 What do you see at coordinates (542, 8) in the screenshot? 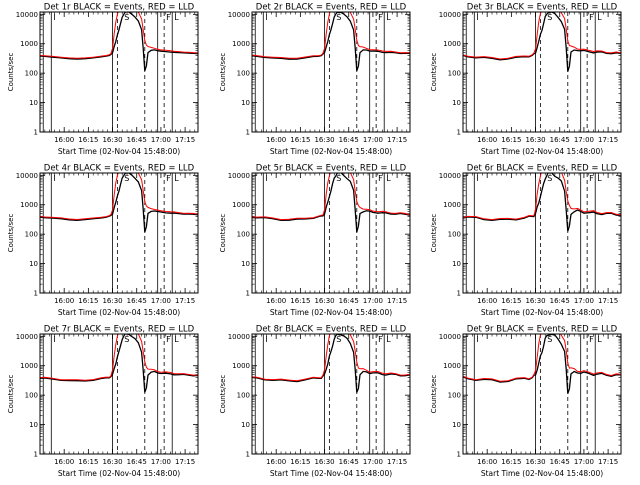
I see `panel-title: Det 3r BLACK = Events, RED = LLD` at bounding box center [542, 8].